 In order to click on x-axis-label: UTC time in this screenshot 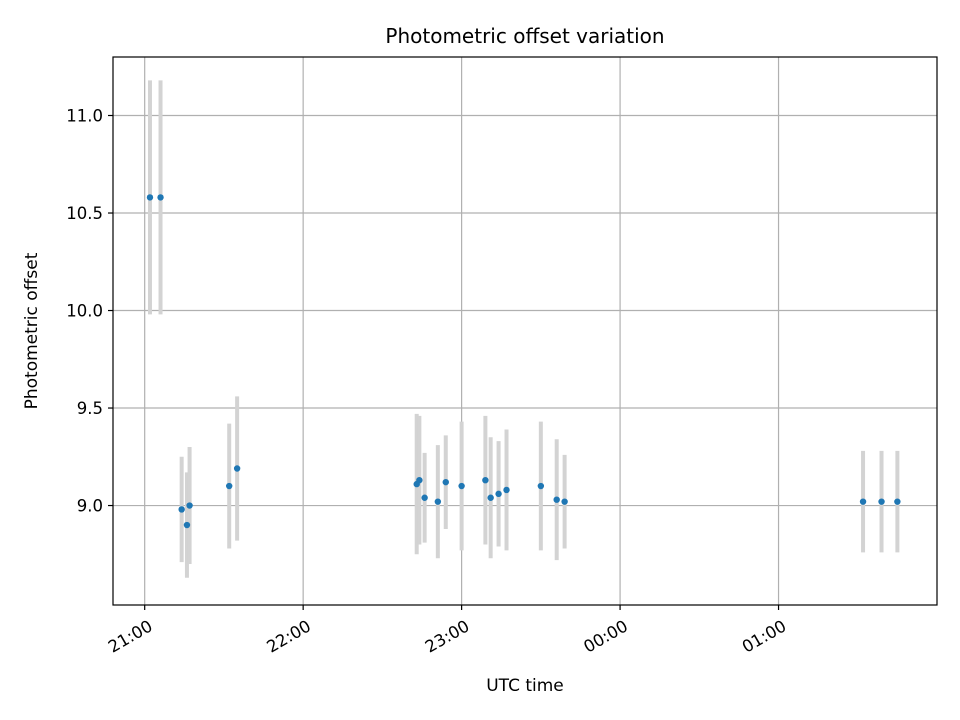, I will do `click(525, 686)`.